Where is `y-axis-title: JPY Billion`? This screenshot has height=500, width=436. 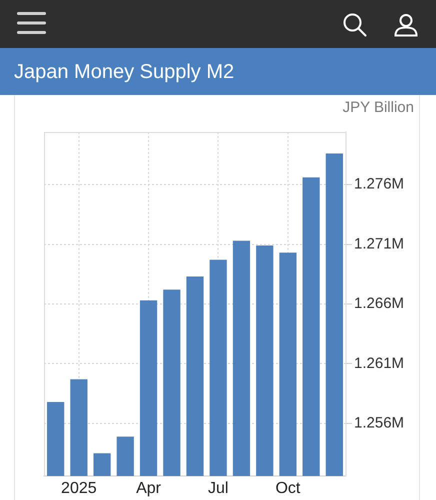
y-axis-title: JPY Billion is located at coordinates (378, 108).